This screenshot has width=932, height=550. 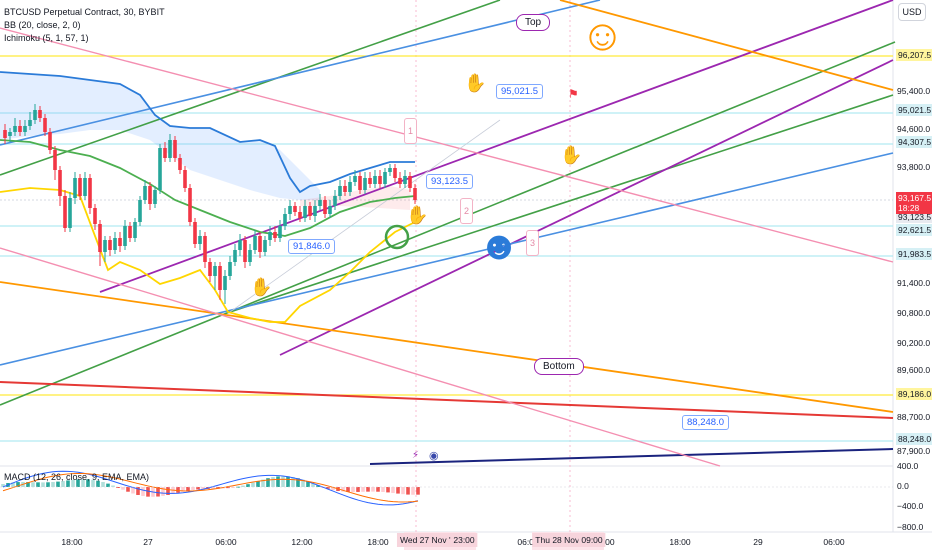 What do you see at coordinates (914, 129) in the screenshot?
I see `price-axis-tick: 94,600.0` at bounding box center [914, 129].